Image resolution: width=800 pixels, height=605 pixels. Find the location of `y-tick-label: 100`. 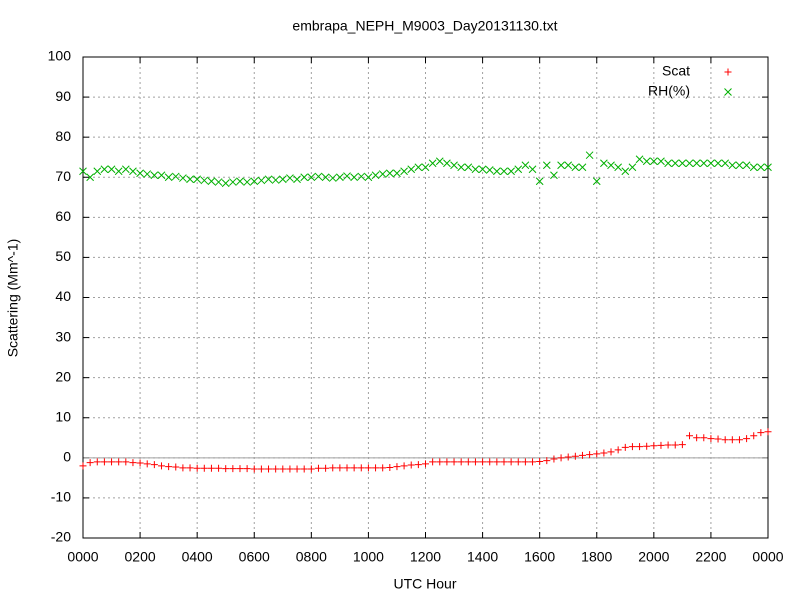

y-tick-label: 100 is located at coordinates (60, 56).